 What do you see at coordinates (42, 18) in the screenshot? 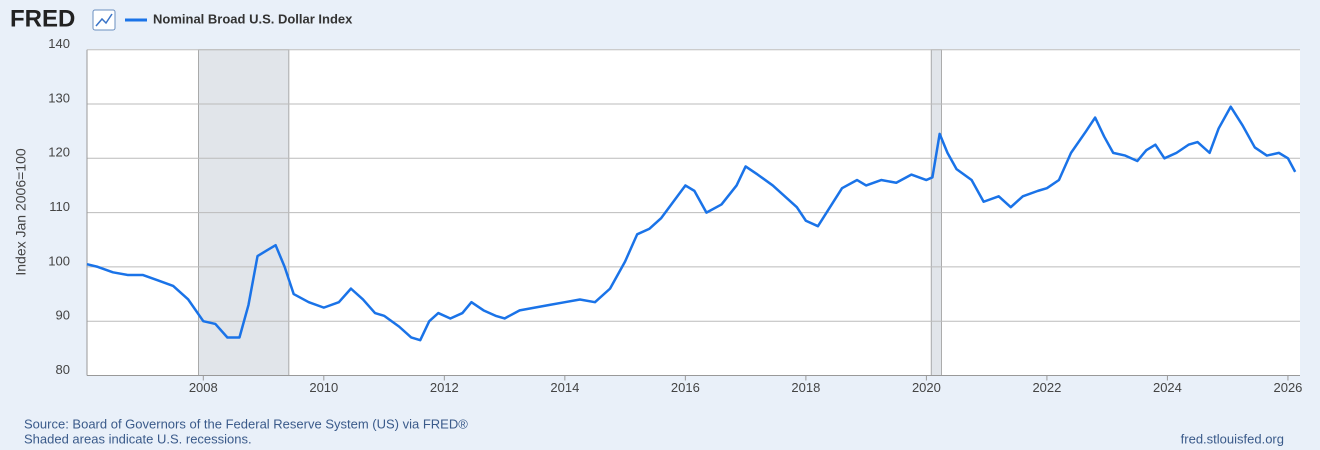
I see `logo: FRED` at bounding box center [42, 18].